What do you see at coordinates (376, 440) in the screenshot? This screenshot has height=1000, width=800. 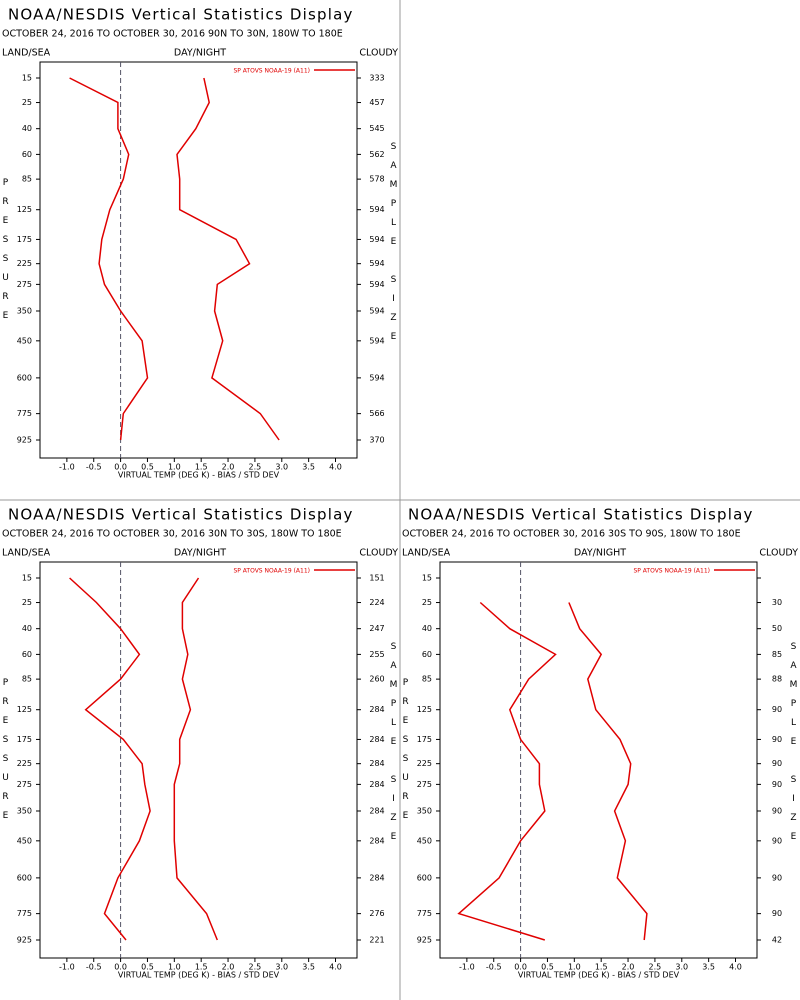 I see `sample-size-label: 370` at bounding box center [376, 440].